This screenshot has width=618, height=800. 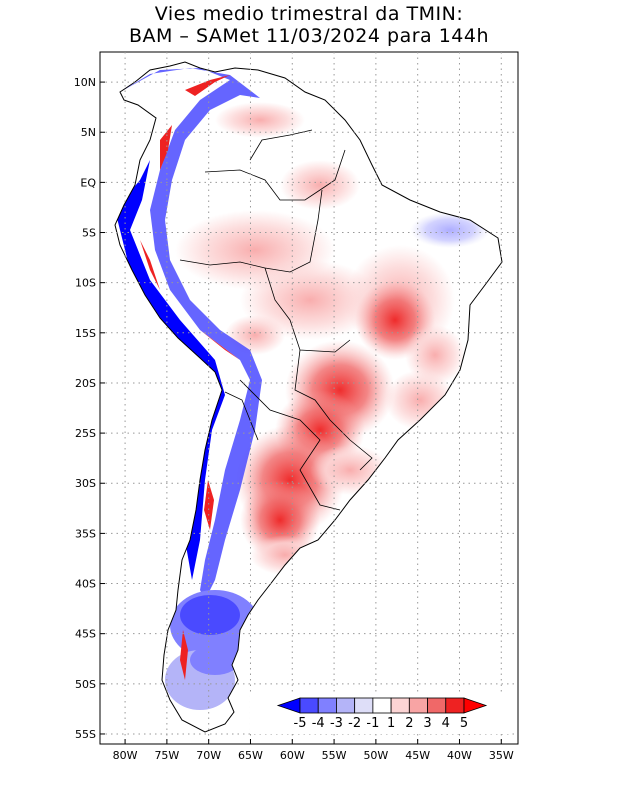 I want to click on lon-label: 45W, so click(x=417, y=755).